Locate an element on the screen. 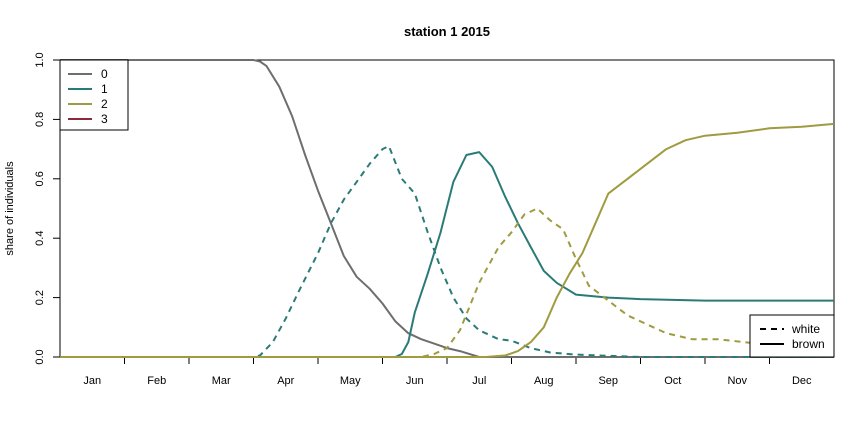 The image size is (864, 432). x-tick-label: Jan is located at coordinates (92, 381).